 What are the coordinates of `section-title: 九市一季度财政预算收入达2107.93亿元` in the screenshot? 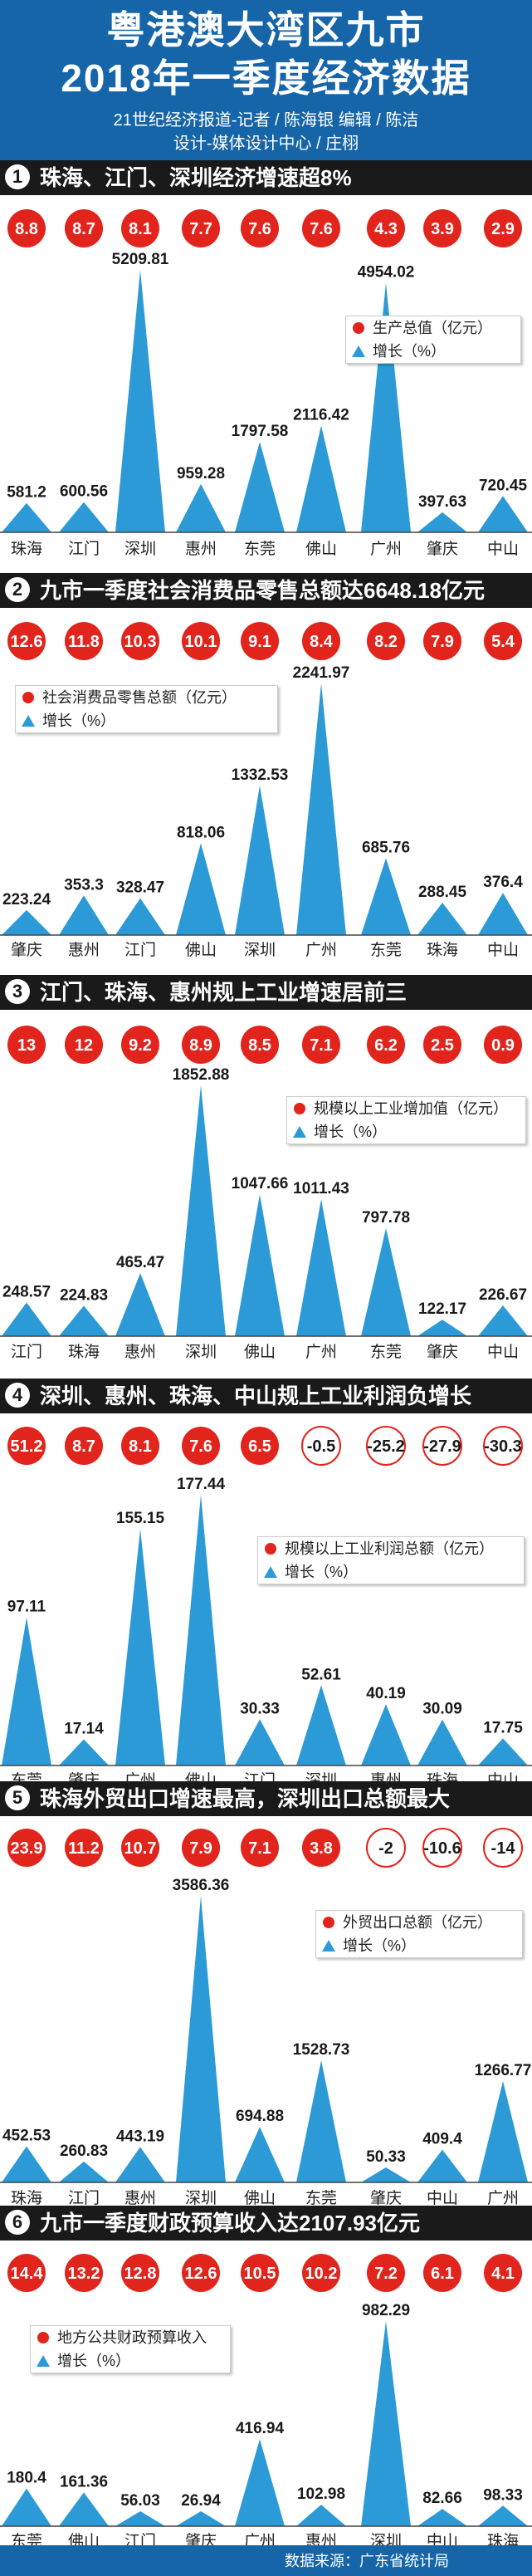 It's located at (230, 2223).